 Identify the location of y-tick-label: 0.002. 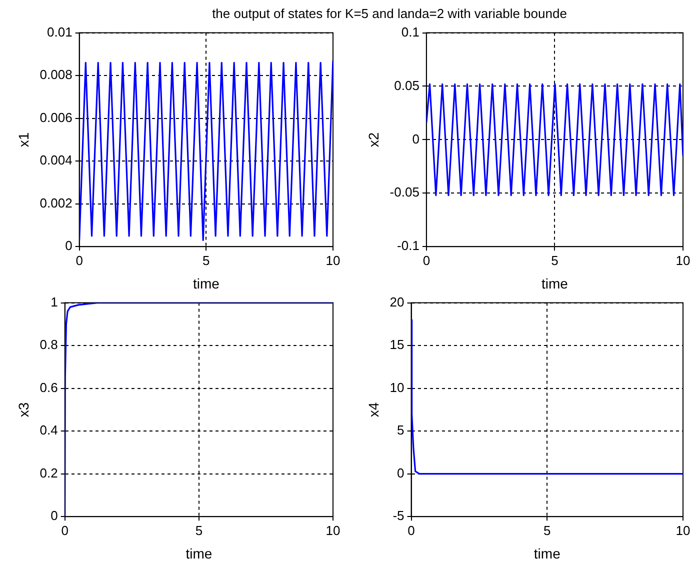
(56, 202).